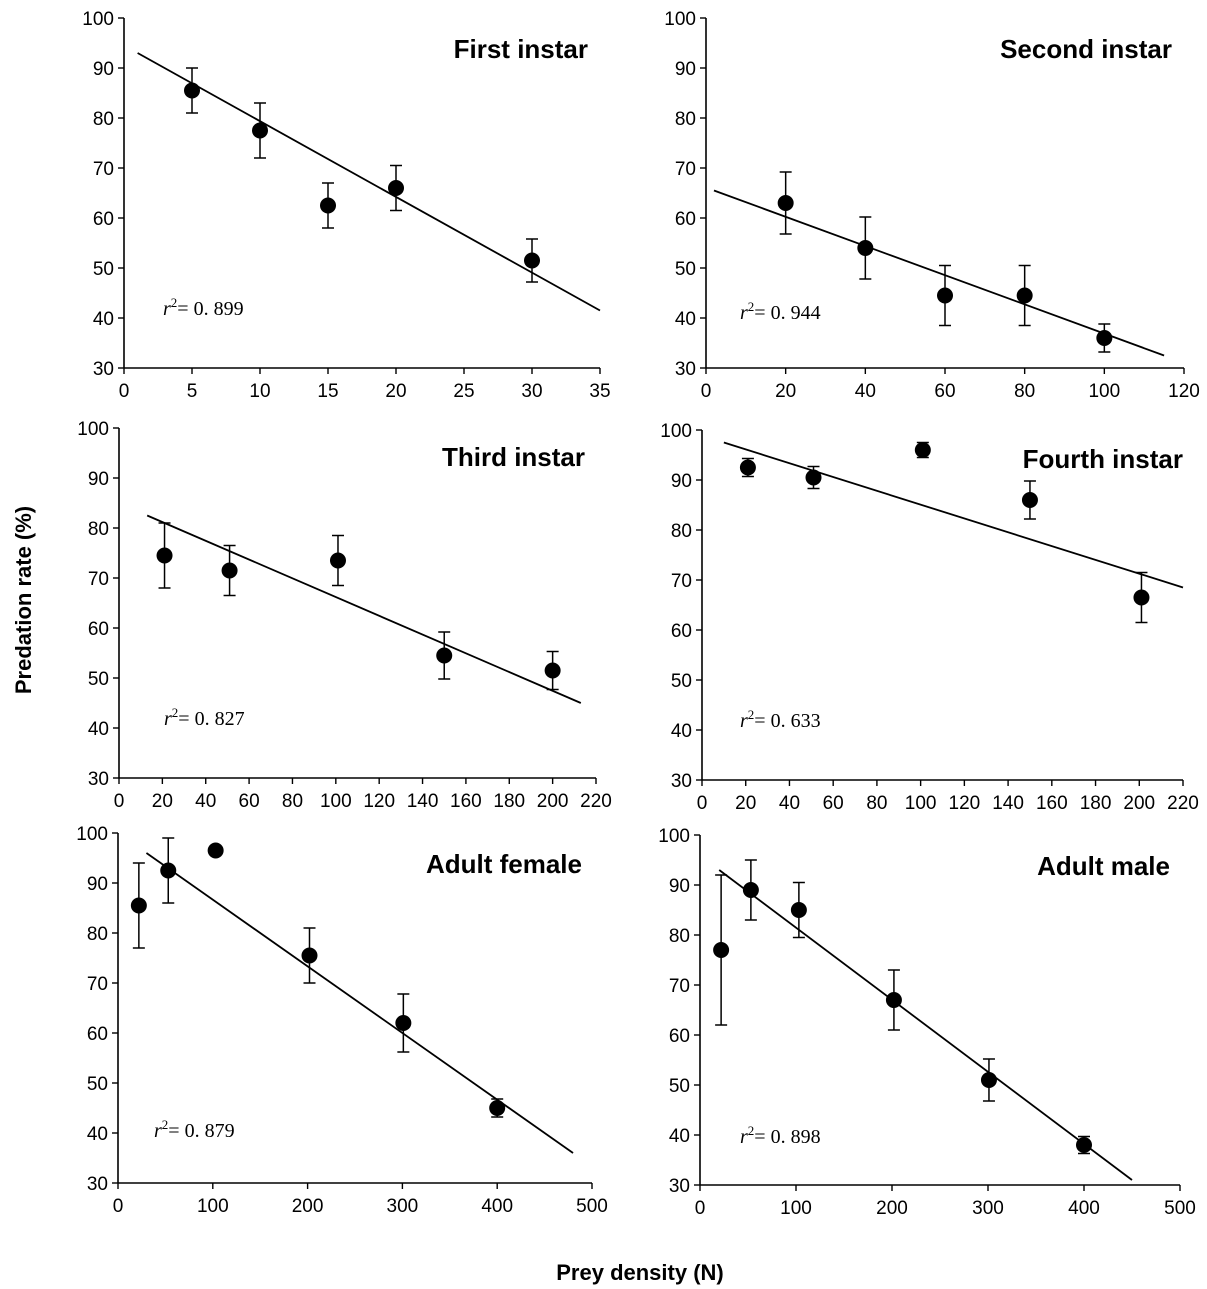  I want to click on x-tick-label: 200, so click(892, 1208).